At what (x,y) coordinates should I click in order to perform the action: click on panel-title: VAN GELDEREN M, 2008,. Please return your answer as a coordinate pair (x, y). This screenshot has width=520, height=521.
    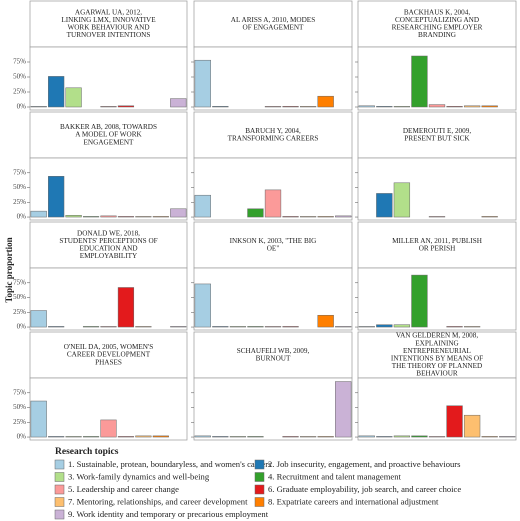
    Looking at the image, I should click on (437, 336).